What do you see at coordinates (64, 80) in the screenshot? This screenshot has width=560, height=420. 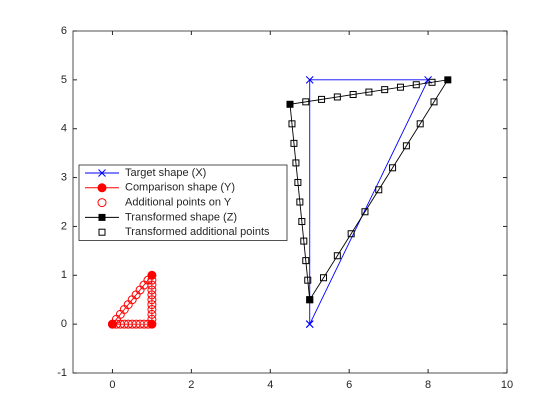 I see `y-tick-label: 5` at bounding box center [64, 80].